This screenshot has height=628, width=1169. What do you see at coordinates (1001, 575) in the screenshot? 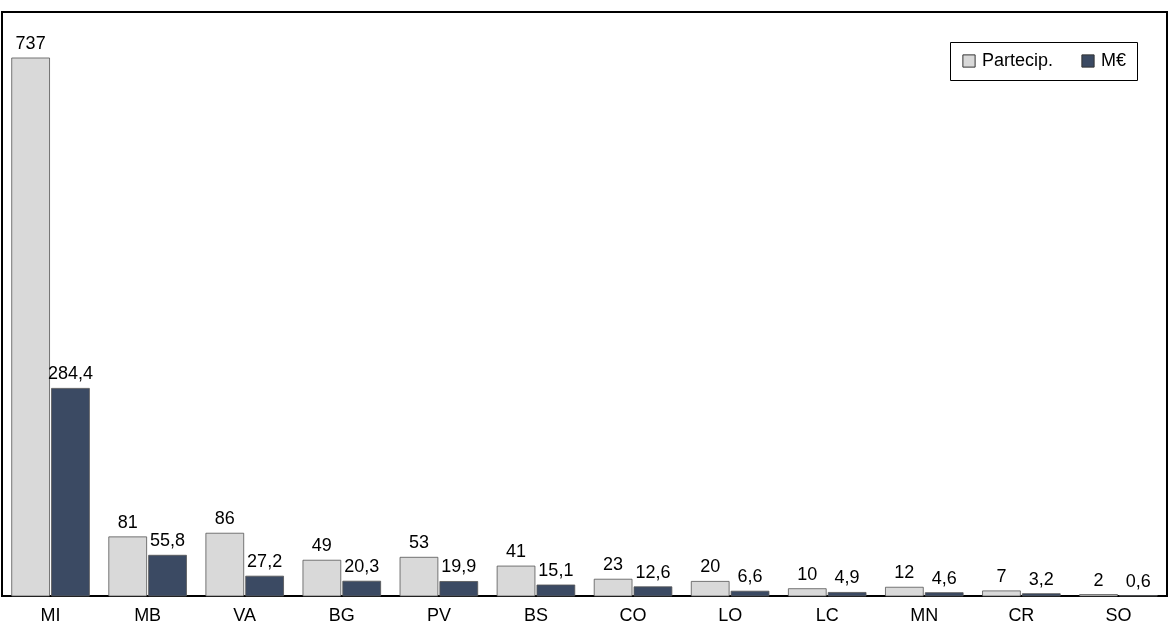
I see `data-label: 7` at bounding box center [1001, 575].